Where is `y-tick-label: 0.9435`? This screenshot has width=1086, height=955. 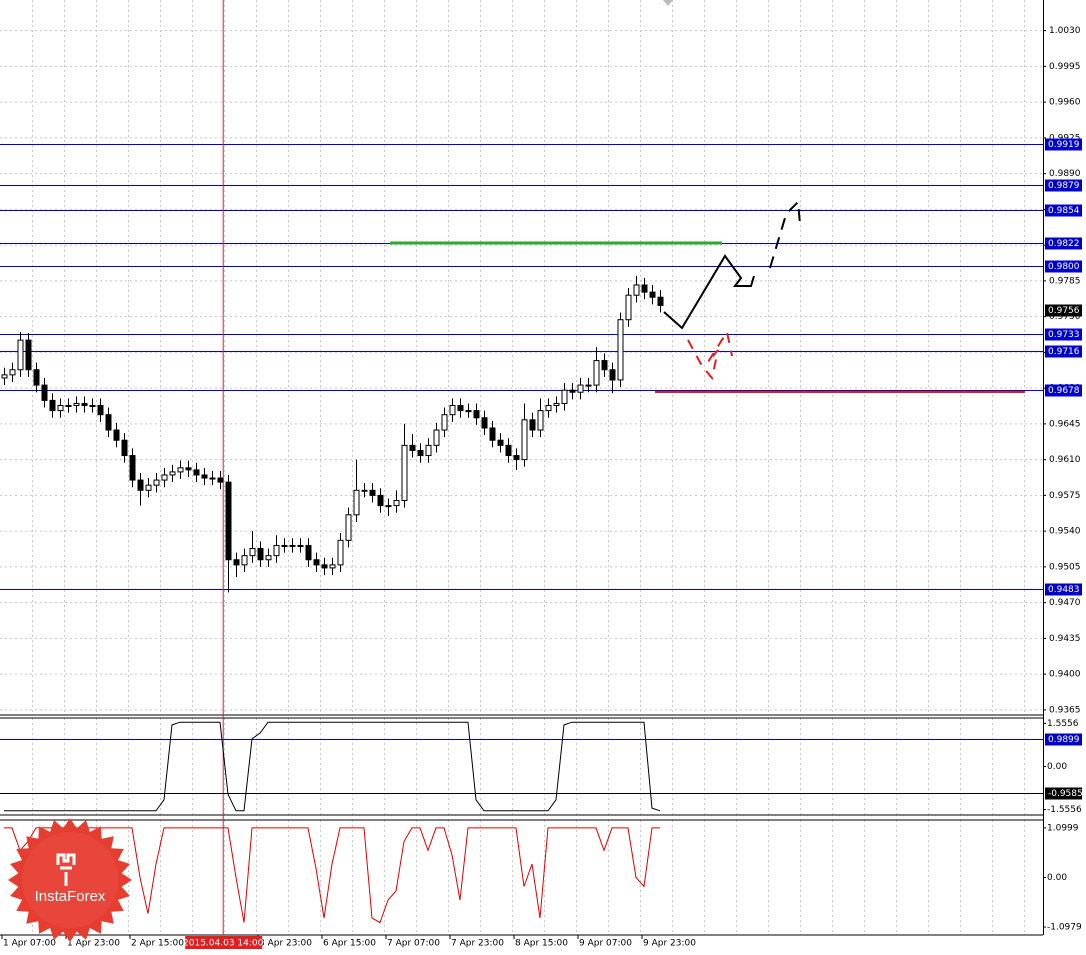
y-tick-label: 0.9435 is located at coordinates (1065, 639).